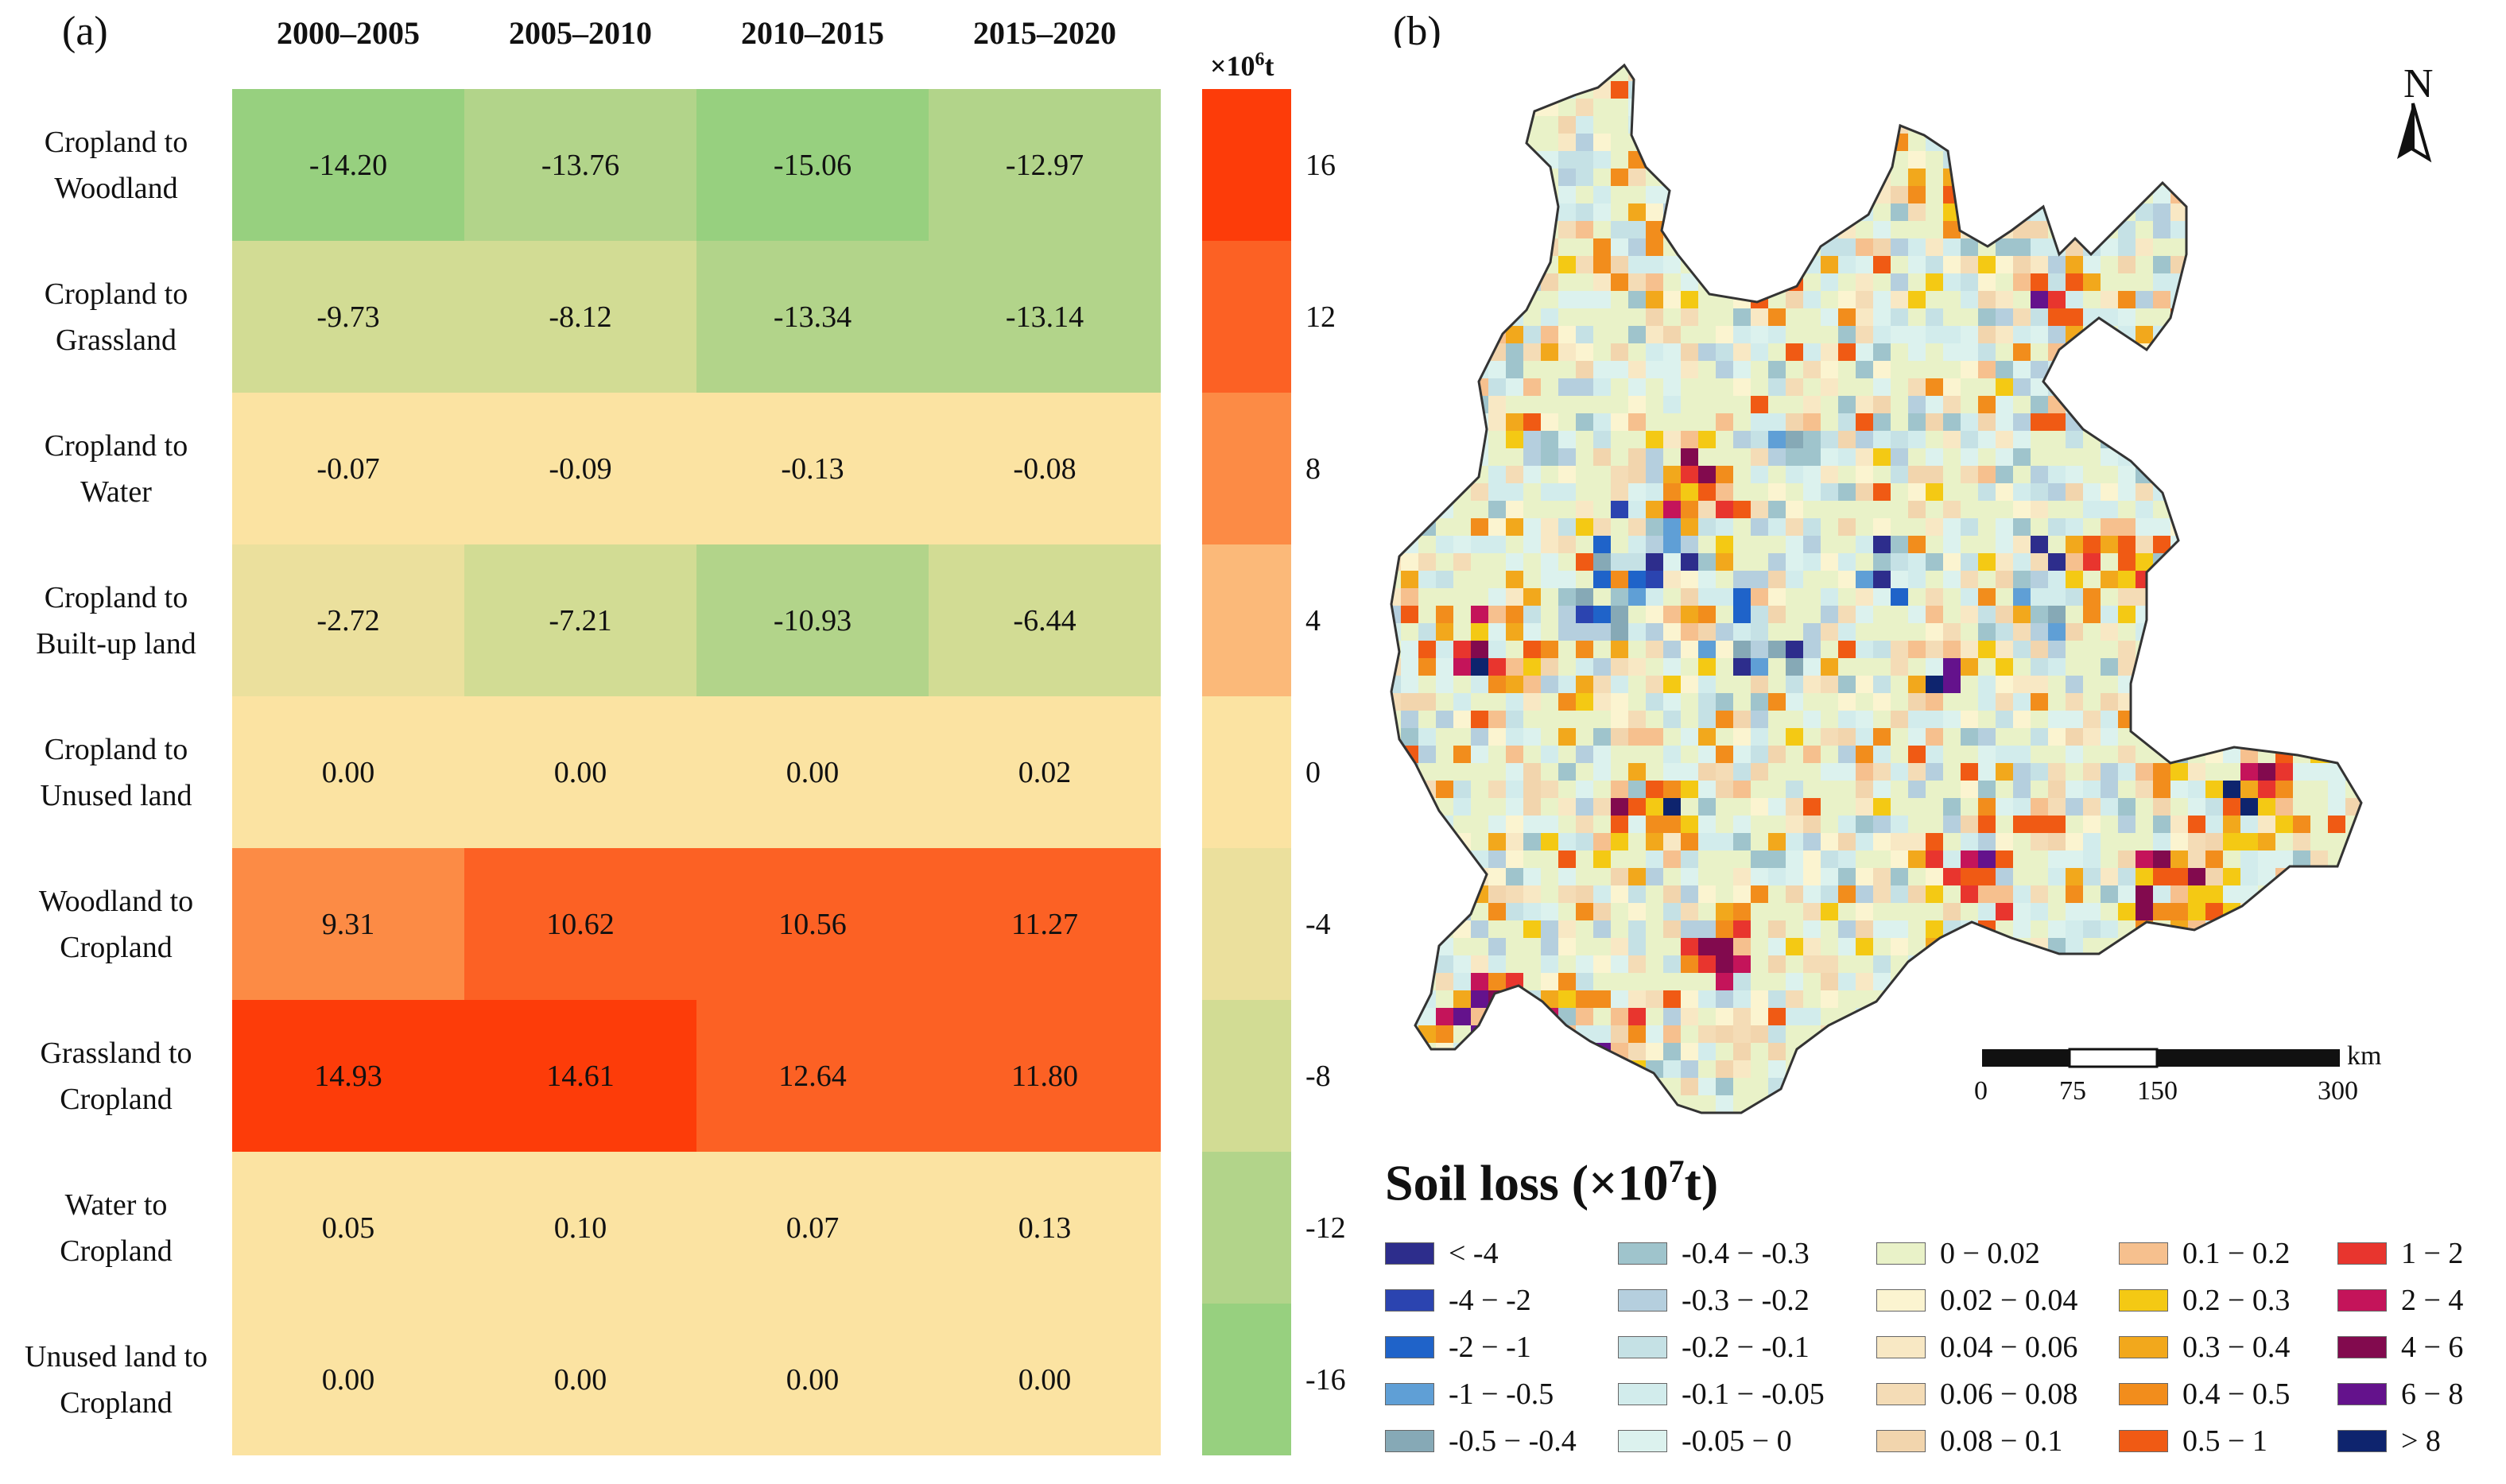 Image resolution: width=2506 pixels, height=1484 pixels. What do you see at coordinates (1458, 1347) in the screenshot?
I see `legend-item: -2 − -1` at bounding box center [1458, 1347].